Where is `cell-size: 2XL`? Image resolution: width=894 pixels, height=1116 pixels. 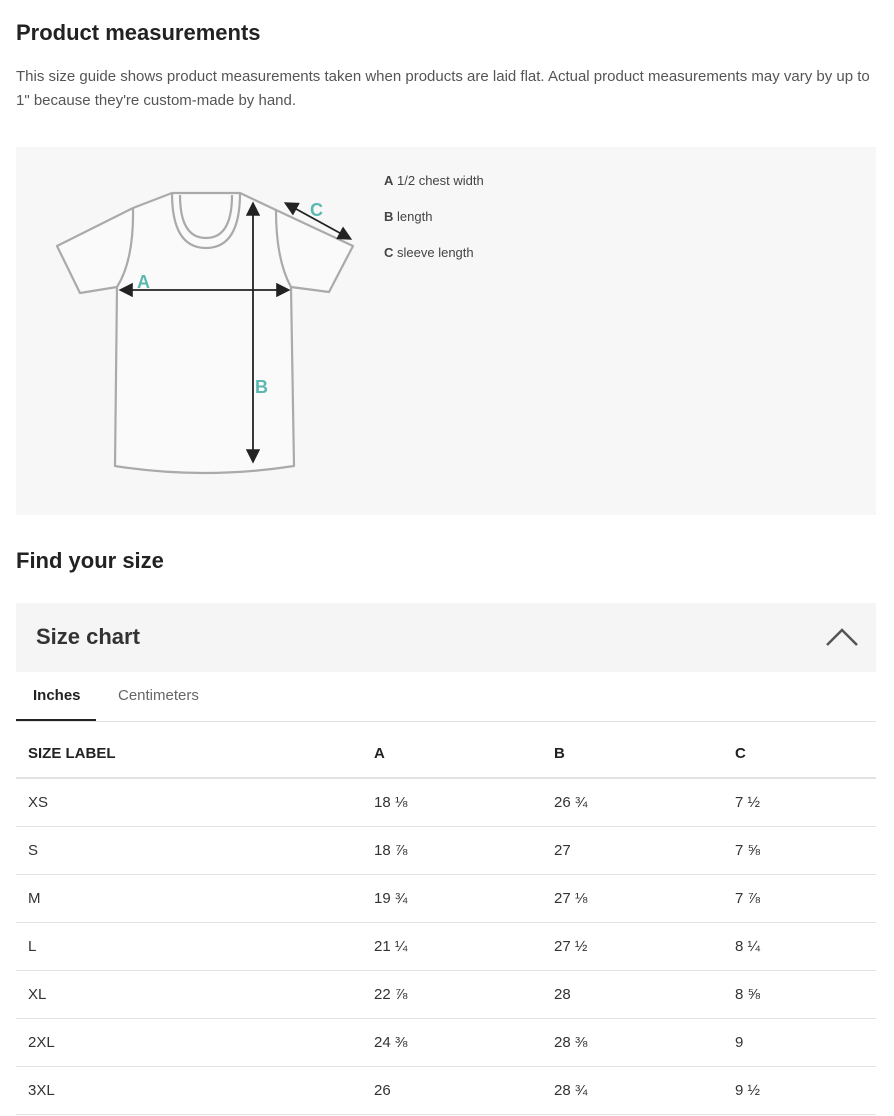 cell-size: 2XL is located at coordinates (189, 1042).